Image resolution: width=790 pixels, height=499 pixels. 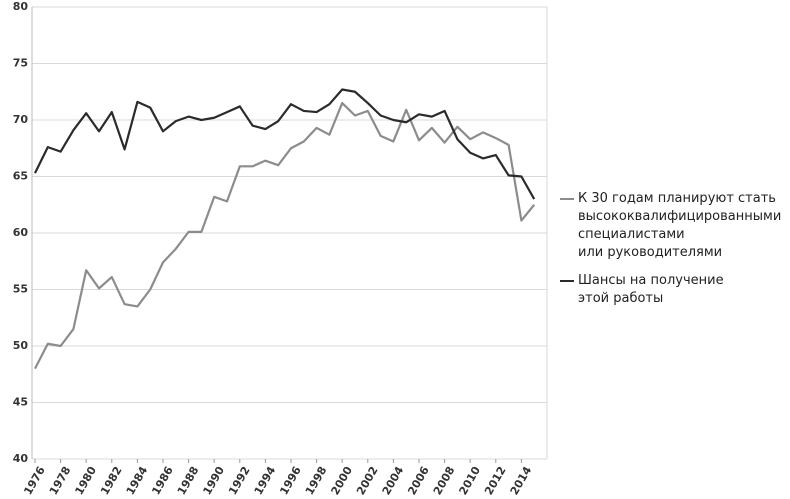 What do you see at coordinates (444, 480) in the screenshot?
I see `x-tick-label: 2008` at bounding box center [444, 480].